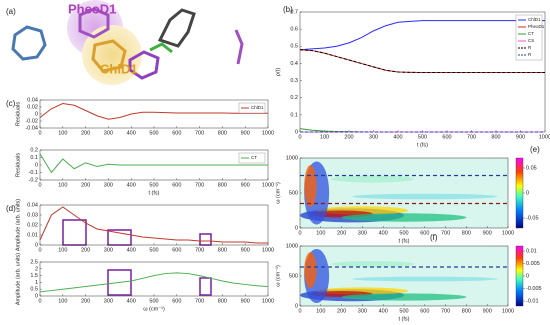 The image size is (550, 325). Describe the element at coordinates (532, 218) in the screenshot. I see `colorbar-tick-label: -0.05` at that location.